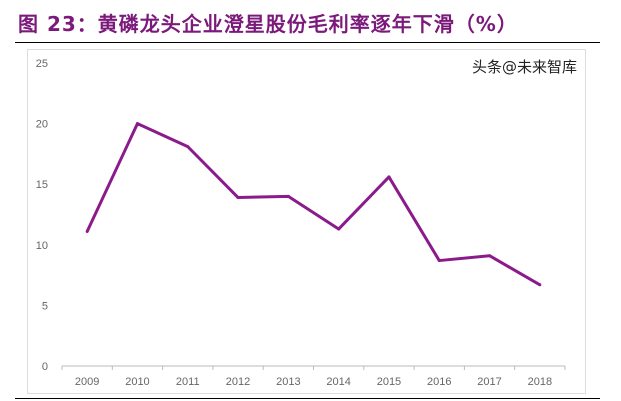  I want to click on x-tick-label: 2018, so click(540, 382).